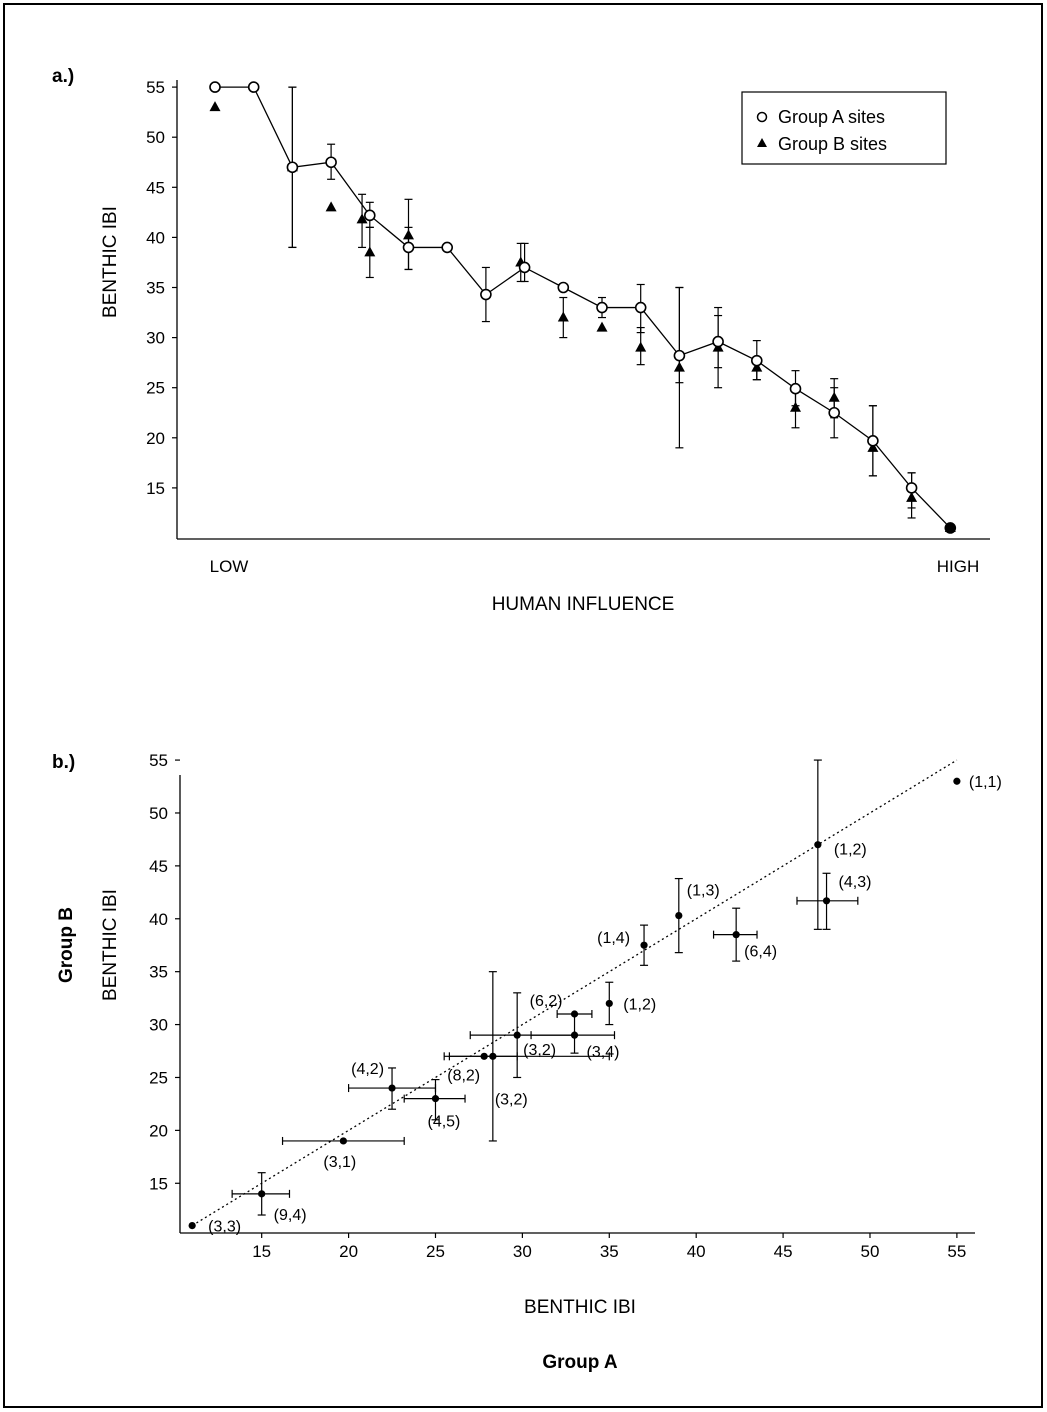  I want to click on panel-b-x-tick-label: 45, so click(783, 1251).